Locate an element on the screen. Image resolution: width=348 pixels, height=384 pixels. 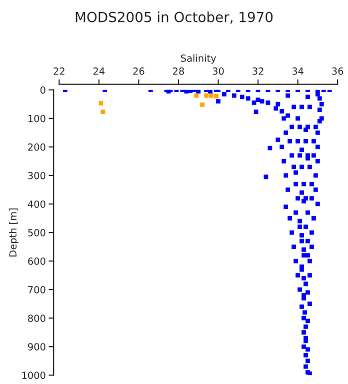
x-tick-label: 30 is located at coordinates (218, 71).